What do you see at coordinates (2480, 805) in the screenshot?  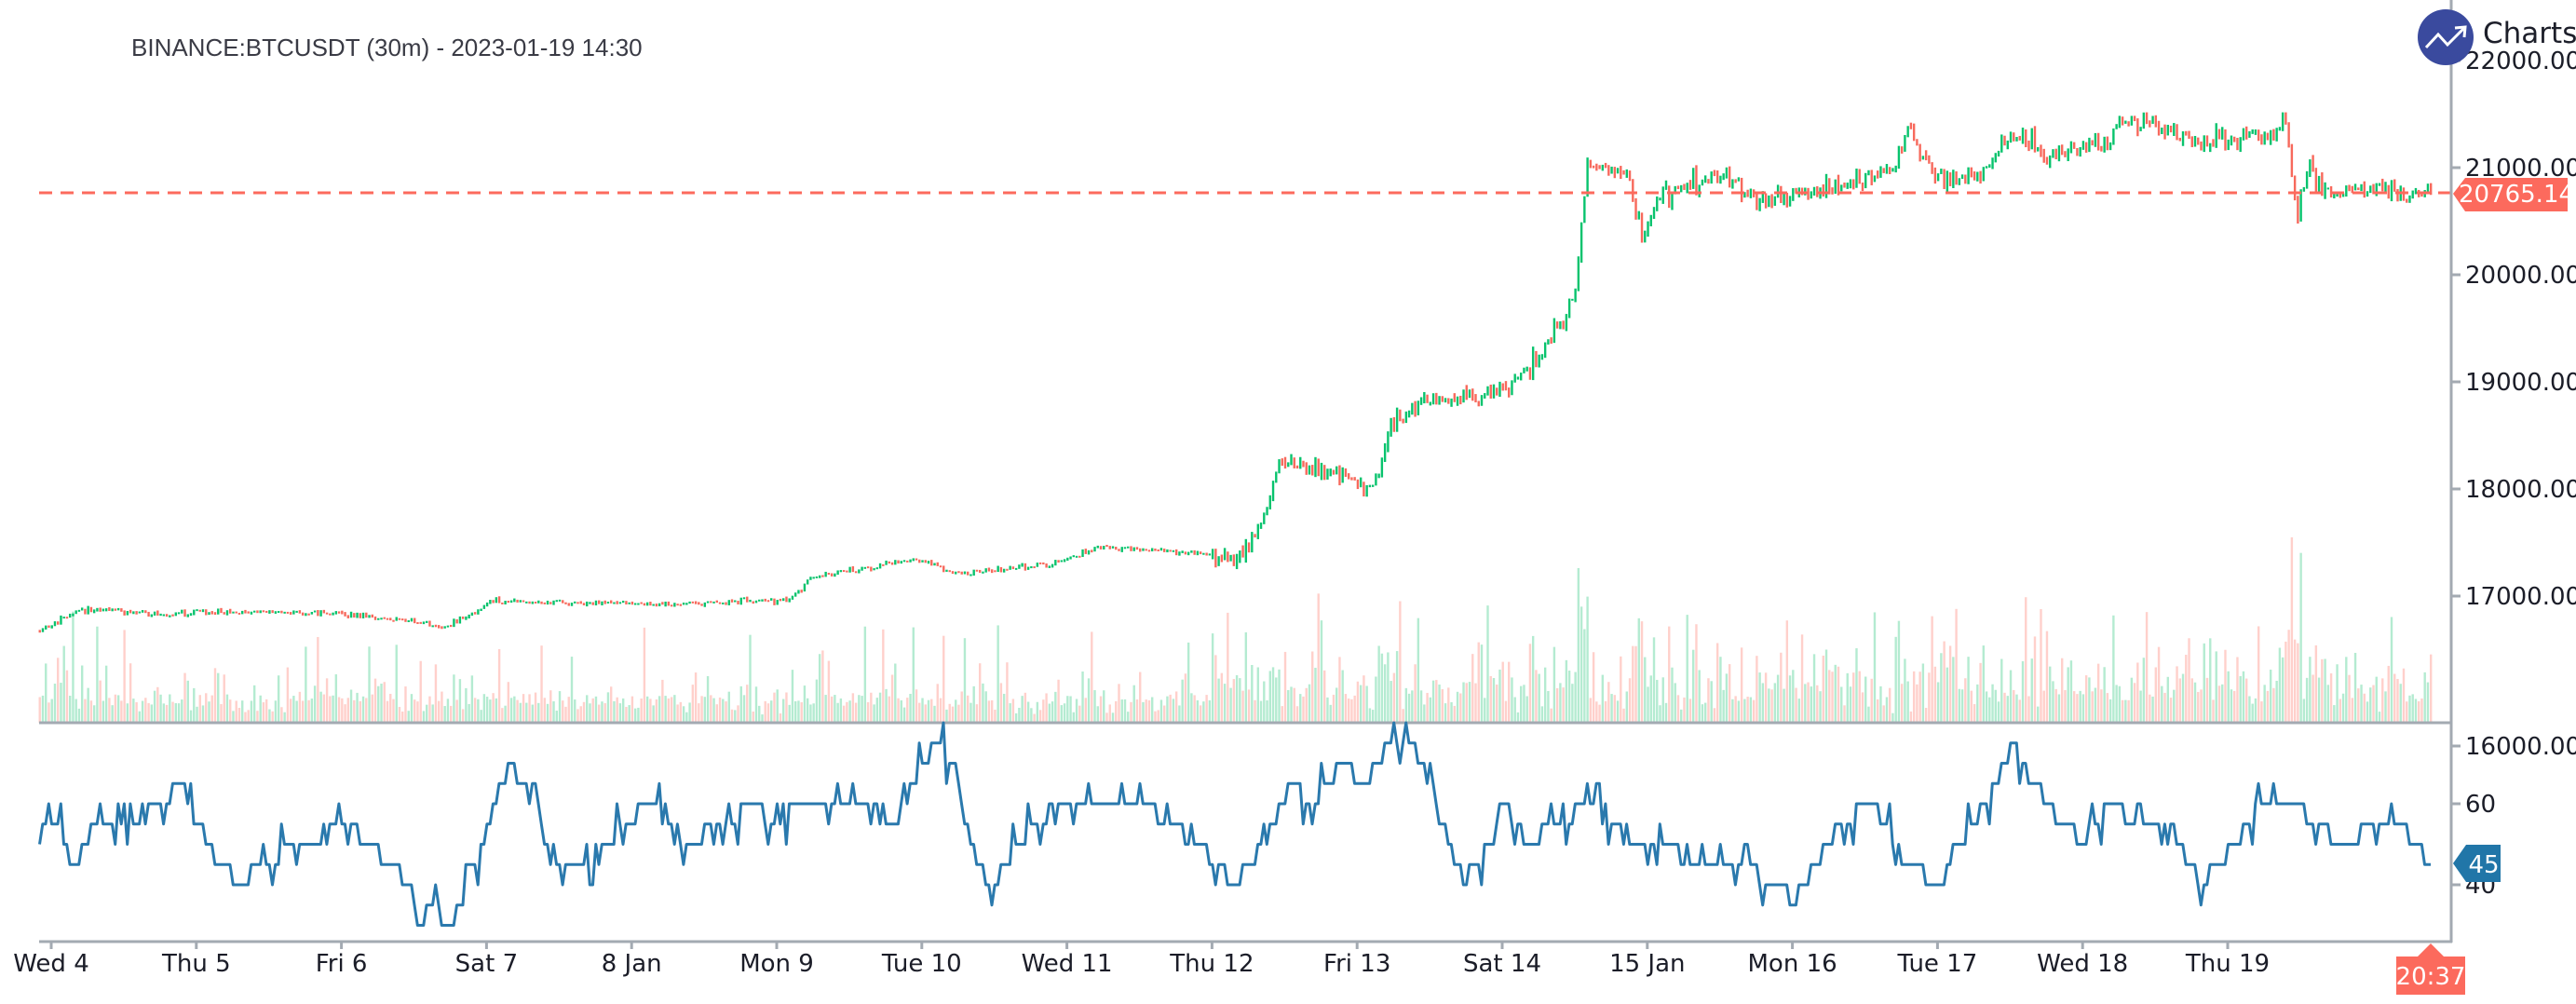 I see `rsi-tick-label: 60` at bounding box center [2480, 805].